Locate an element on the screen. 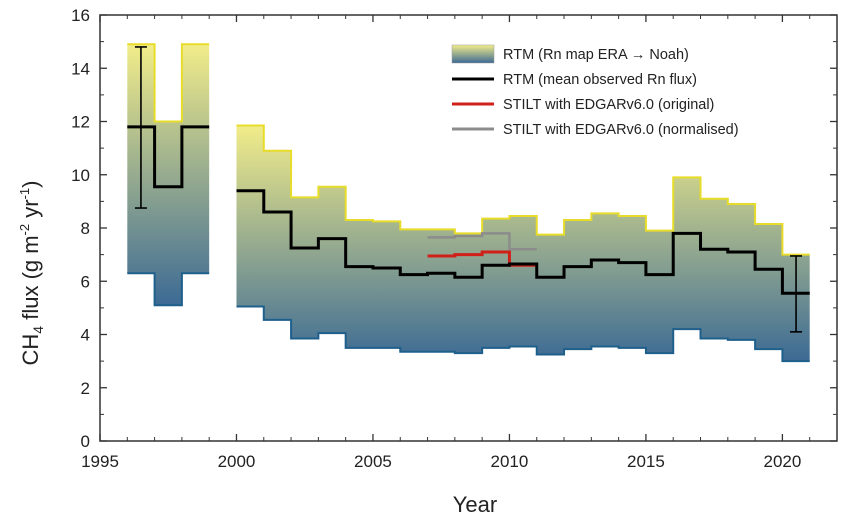 The image size is (842, 523). y-tick-label-14: 14 is located at coordinates (80, 68).